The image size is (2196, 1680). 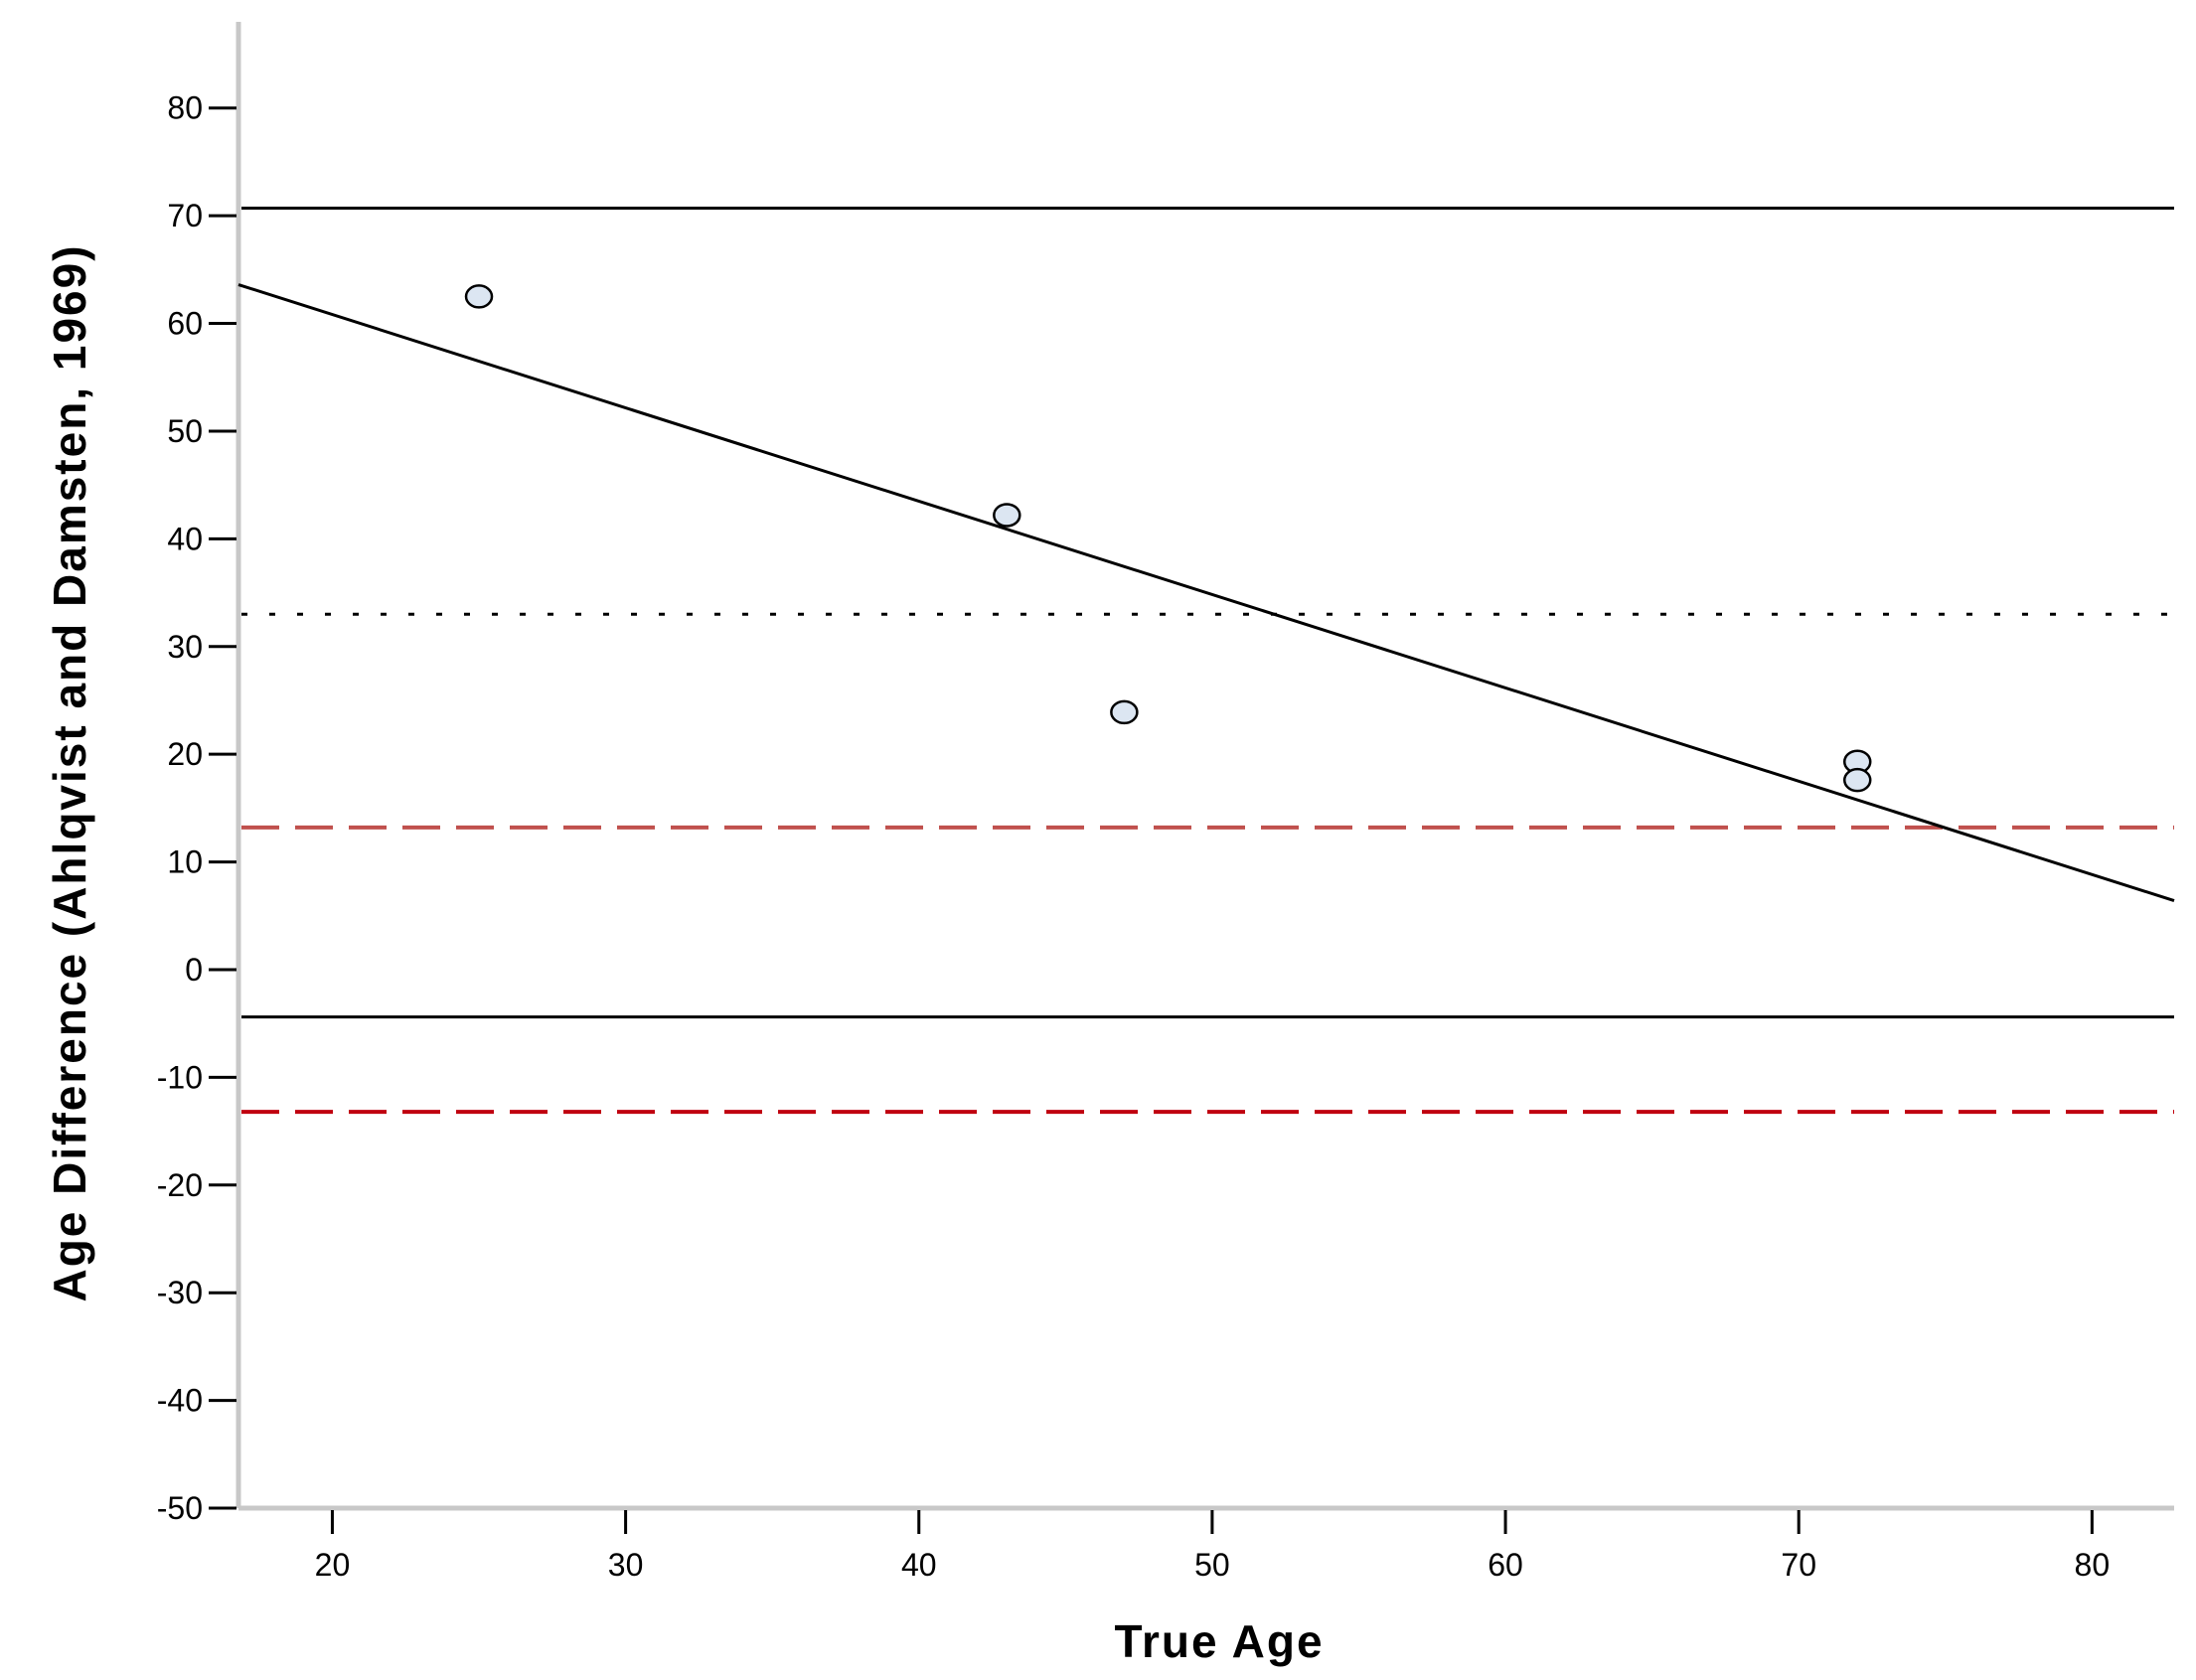 What do you see at coordinates (185, 108) in the screenshot?
I see `y-tick-label: 80` at bounding box center [185, 108].